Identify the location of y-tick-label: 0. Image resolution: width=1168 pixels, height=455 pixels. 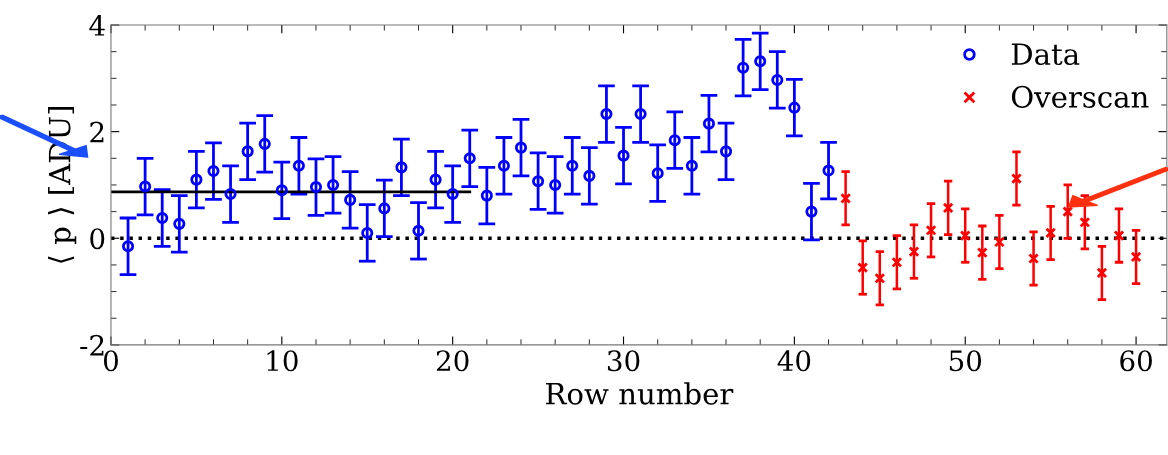
(97, 239).